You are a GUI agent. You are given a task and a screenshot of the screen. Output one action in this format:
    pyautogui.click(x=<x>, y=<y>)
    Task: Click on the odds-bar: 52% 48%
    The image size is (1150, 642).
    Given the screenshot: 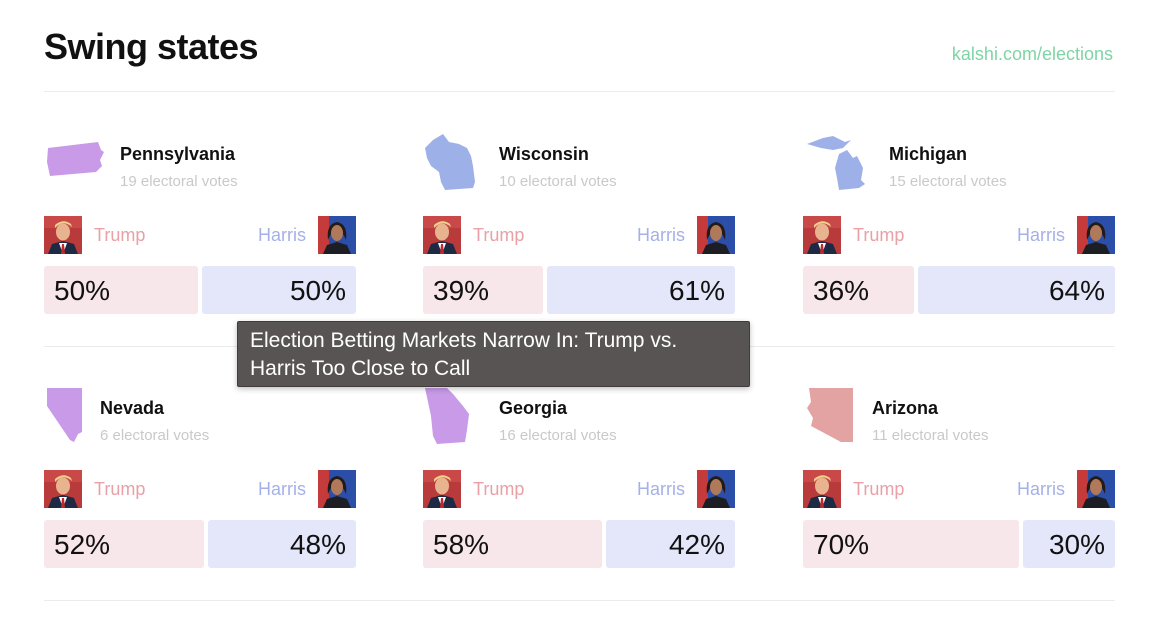 What is the action you would take?
    pyautogui.click(x=200, y=544)
    